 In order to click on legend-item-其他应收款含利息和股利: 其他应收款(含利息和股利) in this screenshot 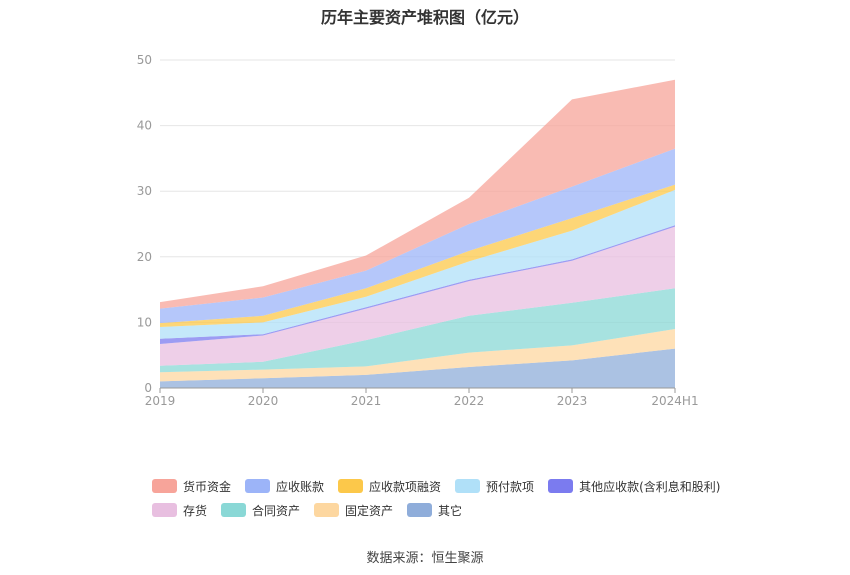, I will do `click(634, 486)`.